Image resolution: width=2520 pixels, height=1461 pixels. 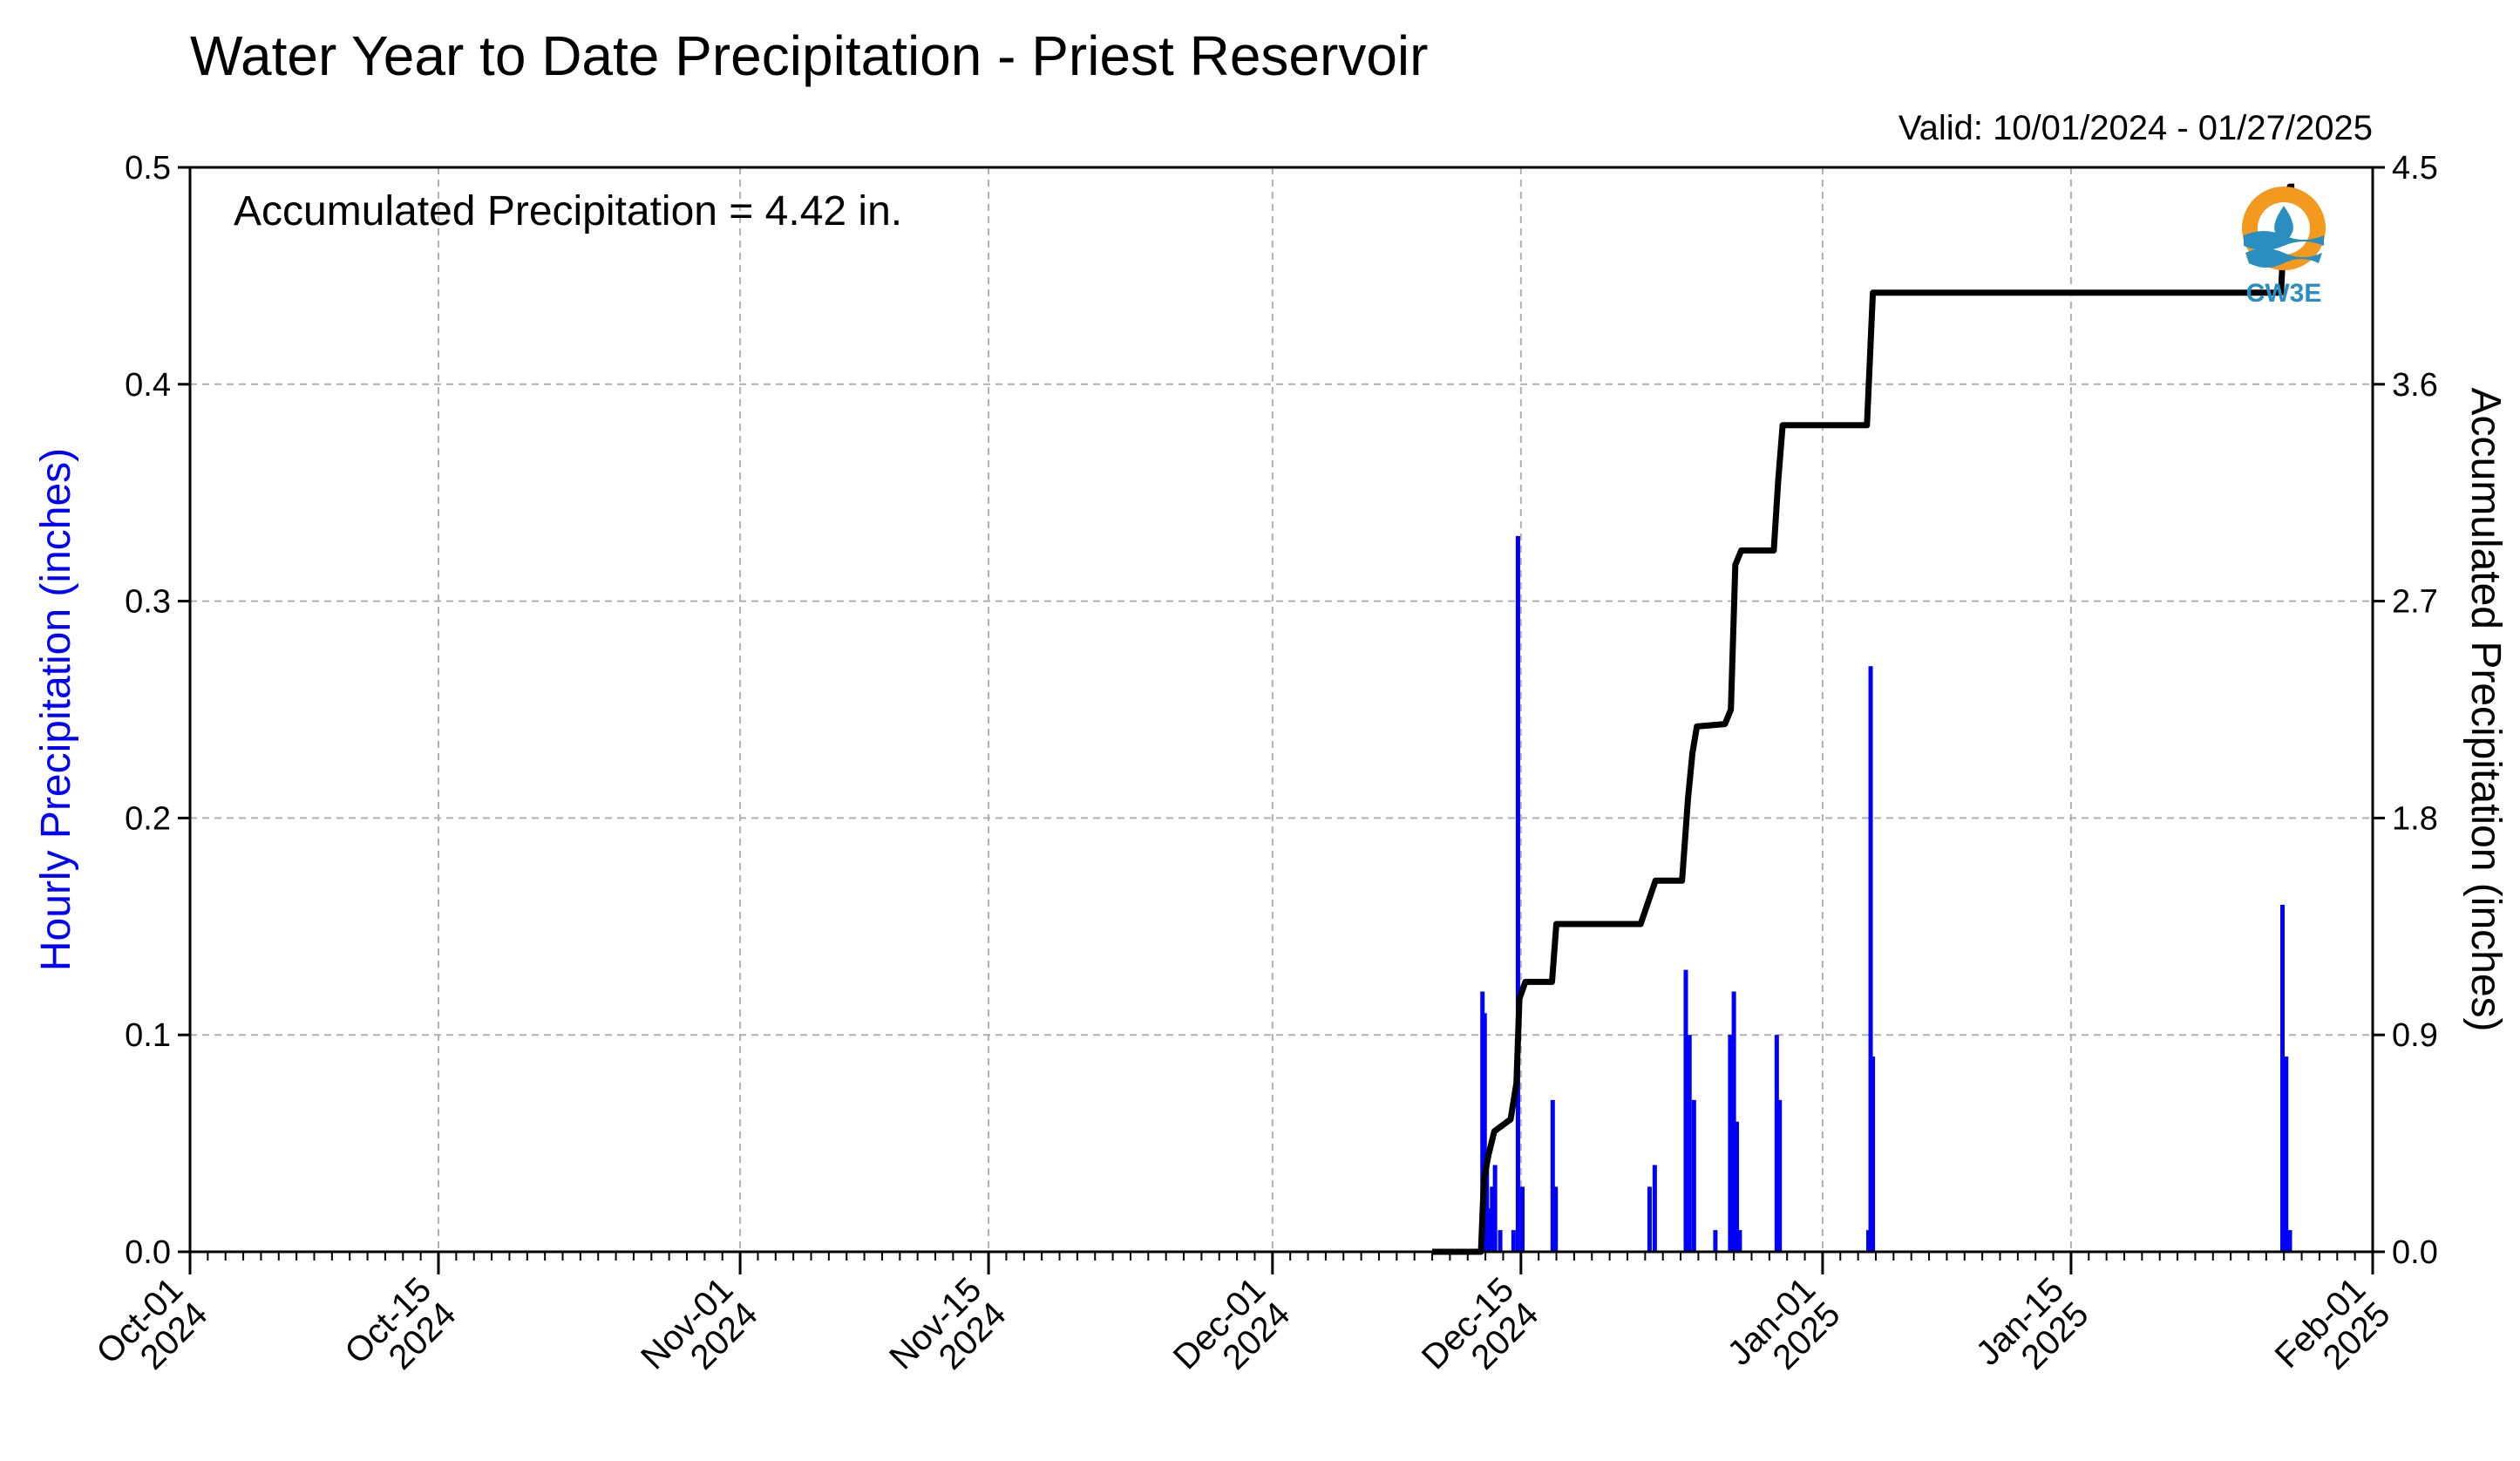 What do you see at coordinates (148, 1252) in the screenshot?
I see `y-tick-label: 0.0` at bounding box center [148, 1252].